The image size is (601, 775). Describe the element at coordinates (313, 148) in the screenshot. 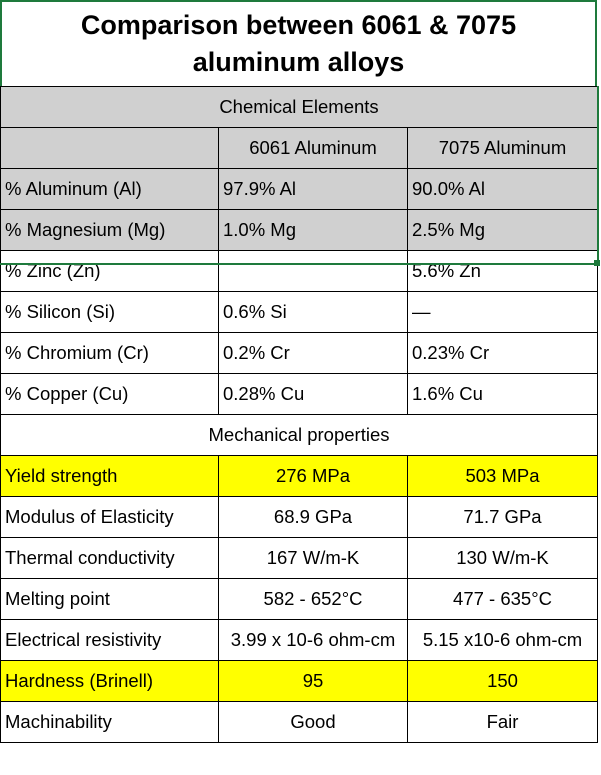

I see `column-header-6061: 6061 Aluminum` at that location.